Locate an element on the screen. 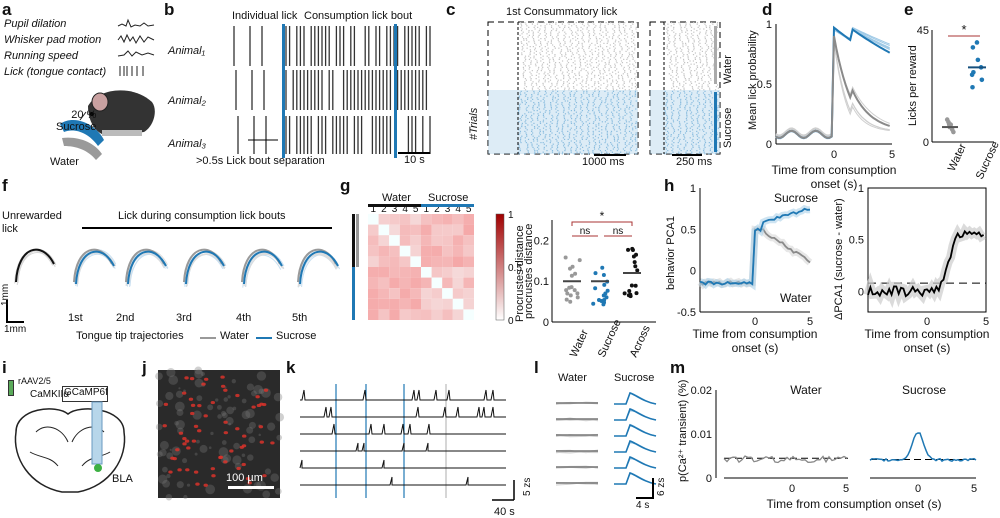  l-sucrose-header: Sucrose is located at coordinates (634, 378).